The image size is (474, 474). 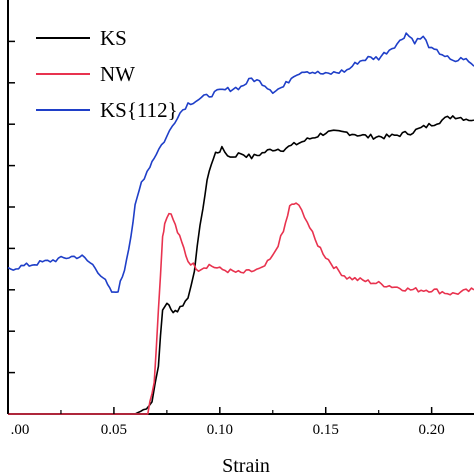 I want to click on x-axis: .00 0.05 0.10 0.15 0.20, so click(x=226, y=422).